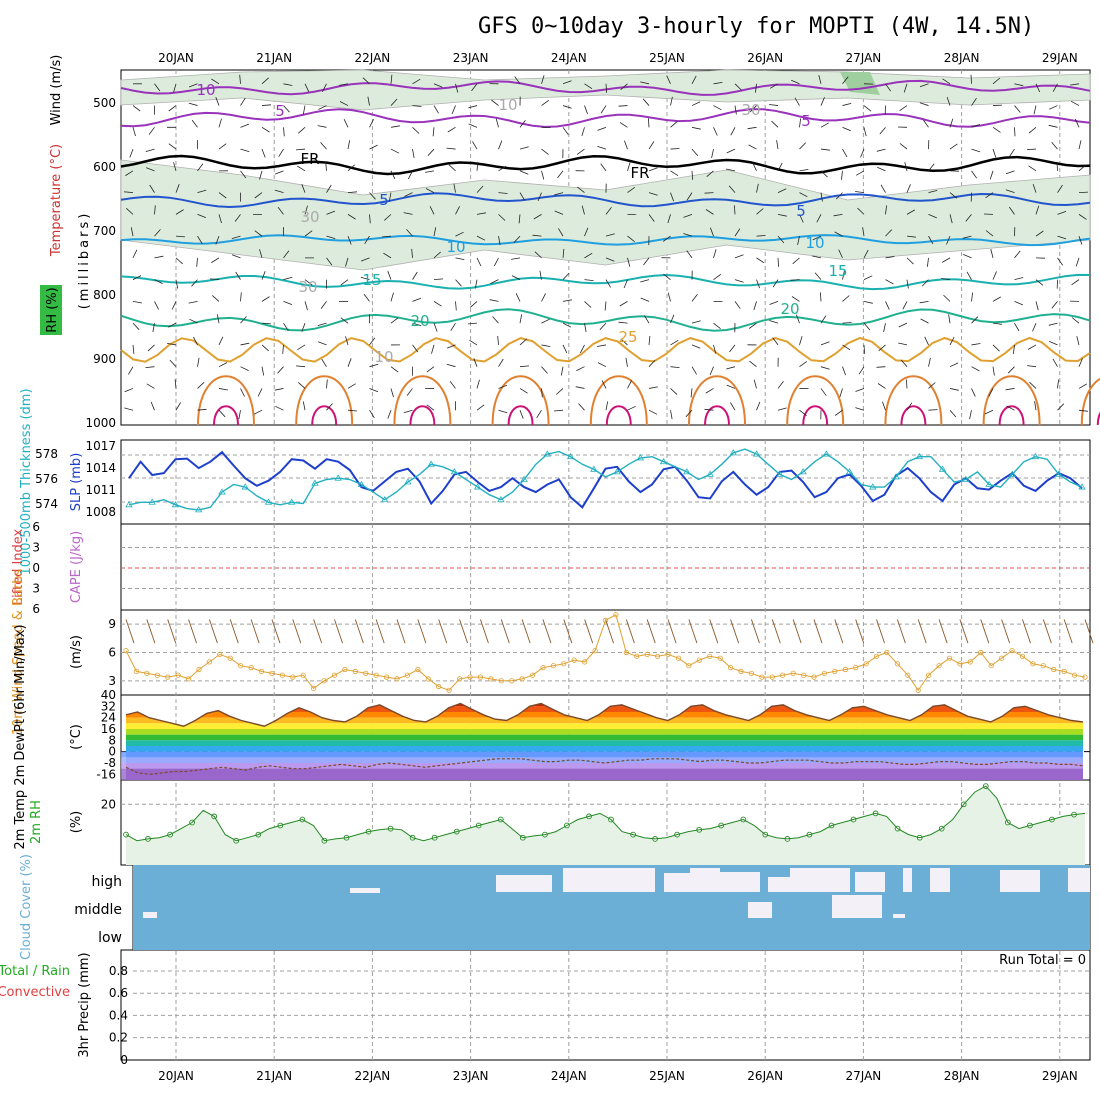  Describe the element at coordinates (36, 589) in the screenshot. I see `li-tick: 3` at that location.